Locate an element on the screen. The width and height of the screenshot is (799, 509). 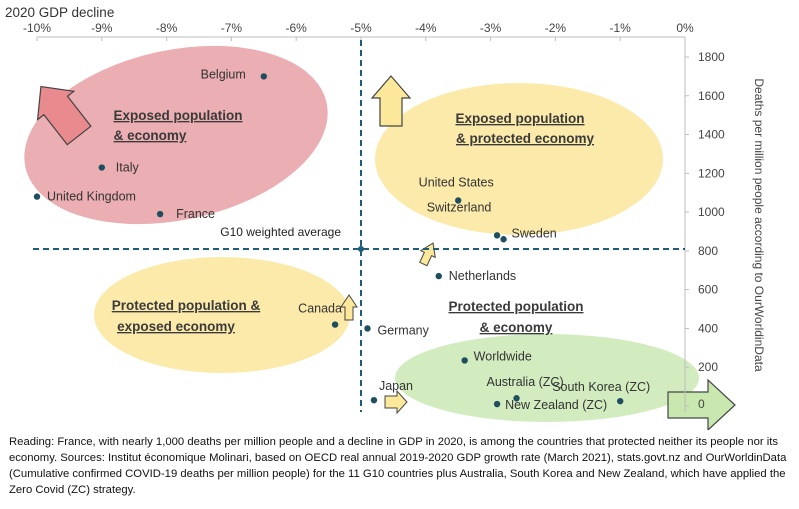
arrow-up-yellow is located at coordinates (391, 101).